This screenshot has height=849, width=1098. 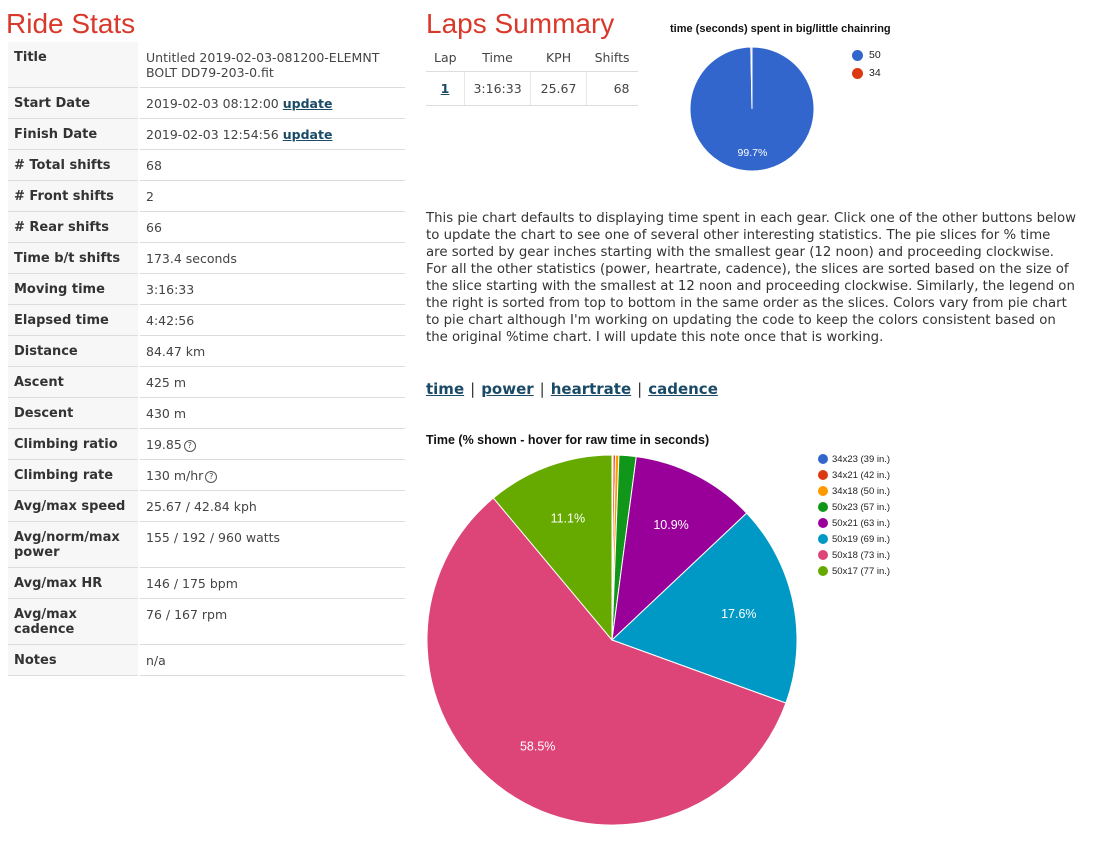 What do you see at coordinates (74, 258) in the screenshot?
I see `stat-label: Time b/t shifts` at bounding box center [74, 258].